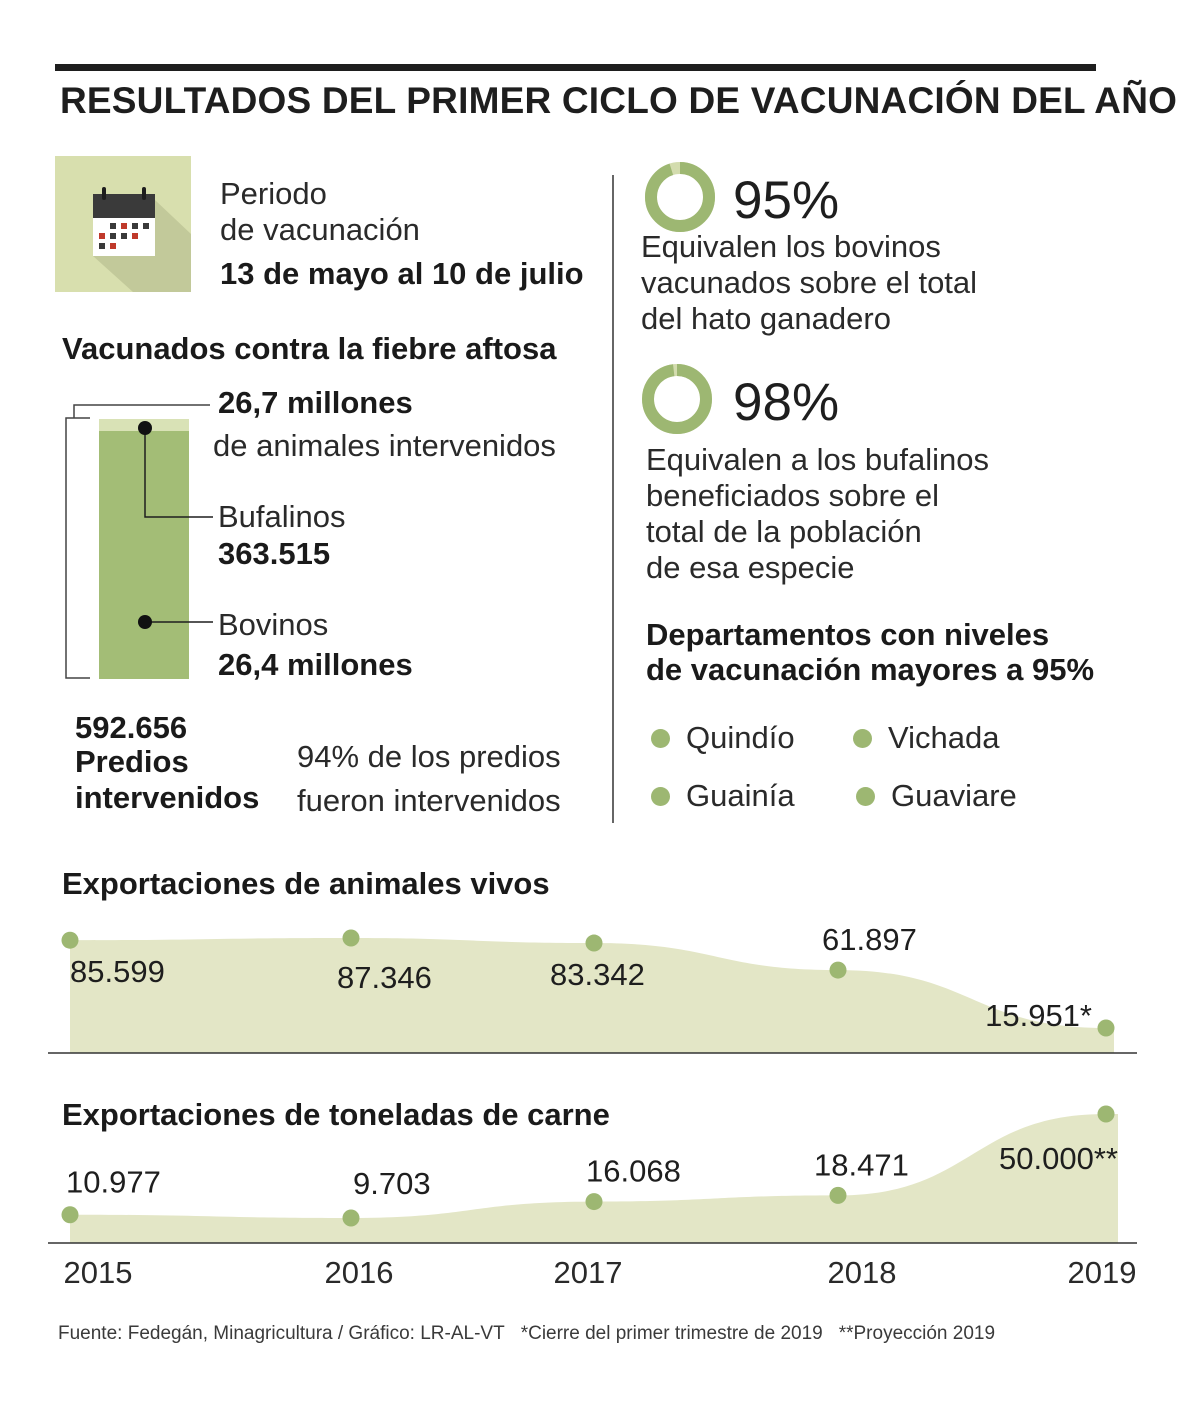 The width and height of the screenshot is (1200, 1413). I want to click on bovinos-percent-line2: vacunados sobre el total, so click(809, 282).